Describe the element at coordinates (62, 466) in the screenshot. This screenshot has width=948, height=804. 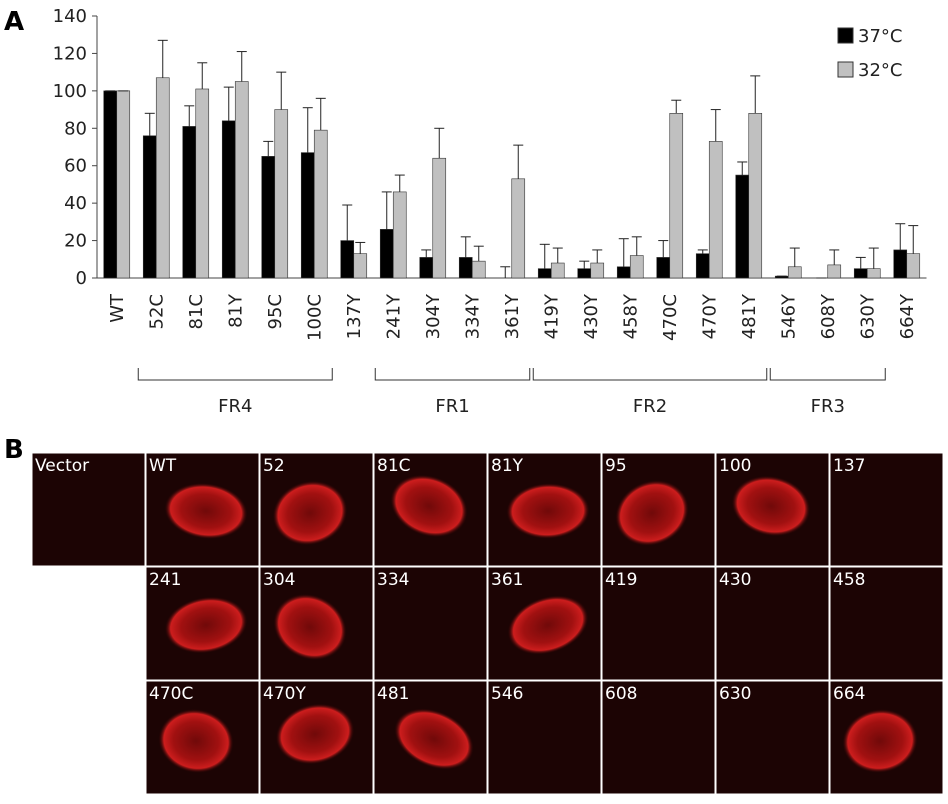
I see `image-label: Vector` at that location.